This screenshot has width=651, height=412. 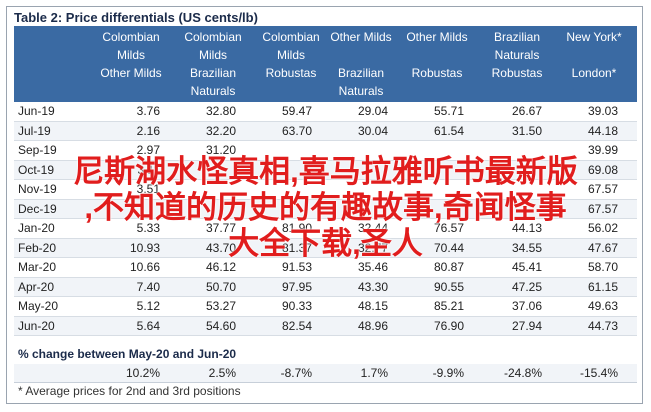 What do you see at coordinates (325, 307) in the screenshot?
I see `table-row: May-20 5.12 53.27 90.33 48.15 85.21 37.06 49.63` at bounding box center [325, 307].